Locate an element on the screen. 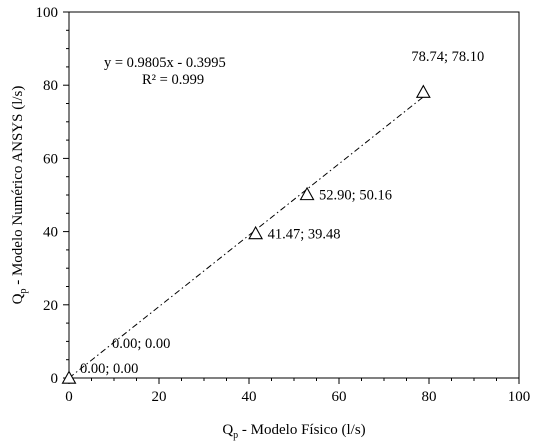 Image resolution: width=535 pixels, height=441 pixels. x-tick-label: 60 is located at coordinates (339, 397).